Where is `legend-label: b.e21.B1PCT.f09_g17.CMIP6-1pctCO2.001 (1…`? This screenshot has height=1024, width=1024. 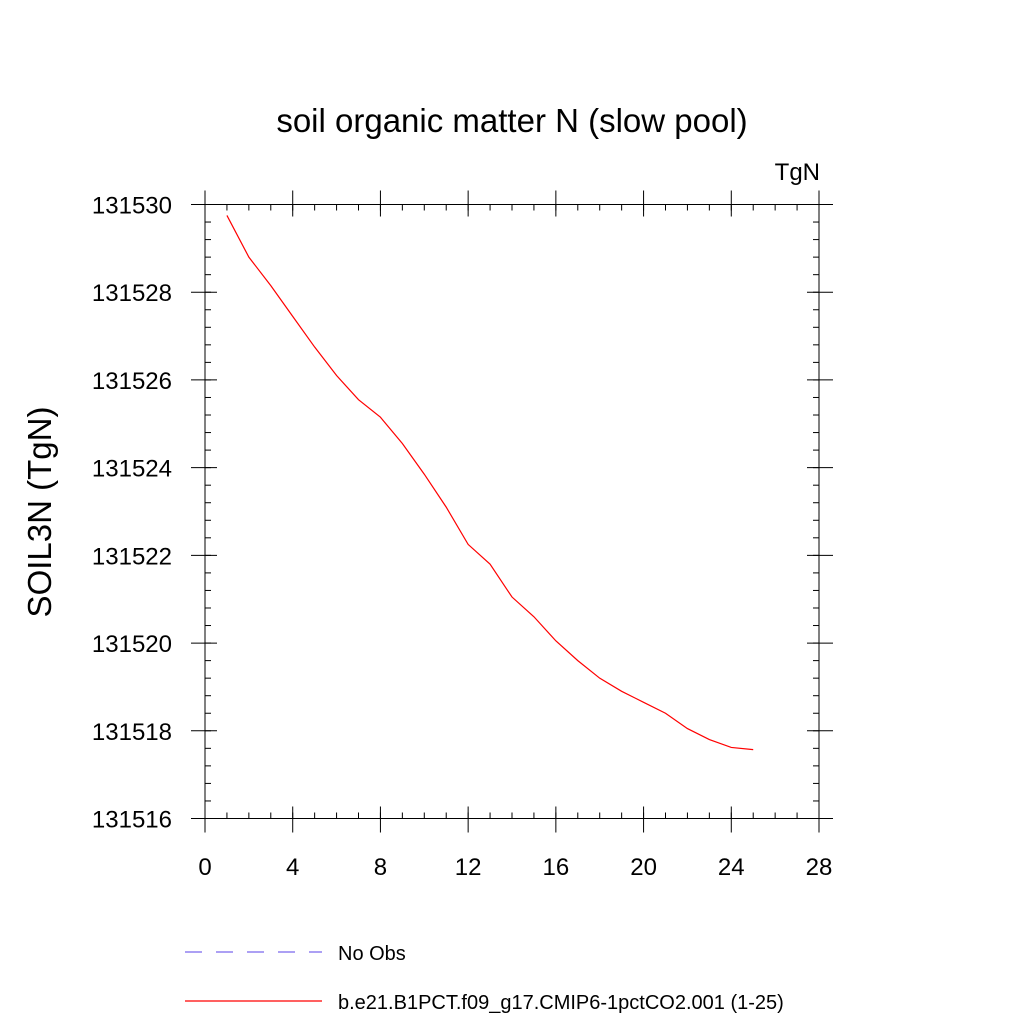 legend-label: b.e21.B1PCT.f09_g17.CMIP6-1pctCO2.001 (1… is located at coordinates (561, 1003).